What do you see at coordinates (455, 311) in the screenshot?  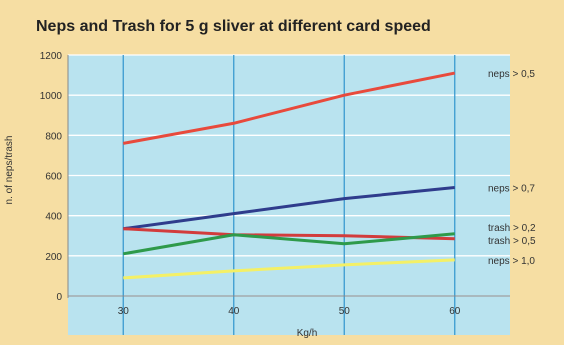 I see `x-tick-label: 60` at bounding box center [455, 311].